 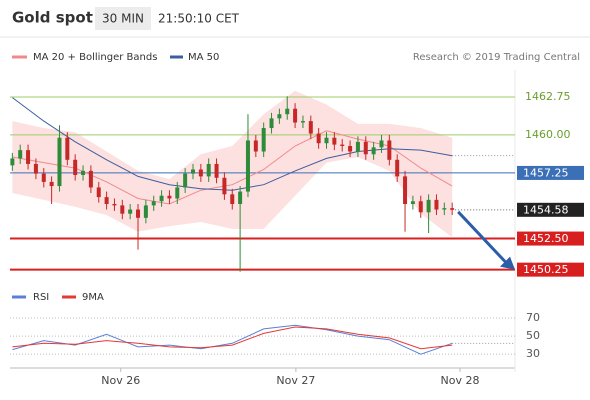 I want to click on legend-label: RSI, so click(x=41, y=297).